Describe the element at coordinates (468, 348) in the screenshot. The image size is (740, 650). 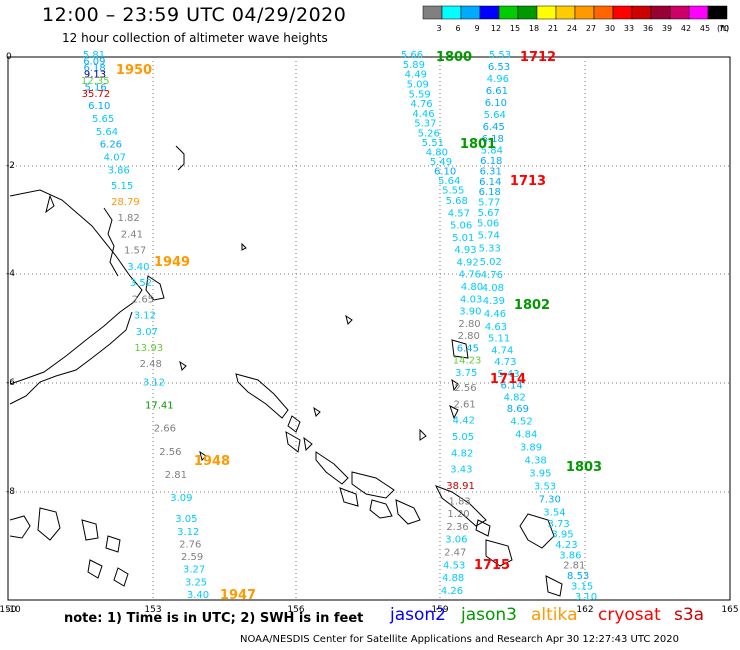
I see `swh-value-track-b: 6.45` at that location.